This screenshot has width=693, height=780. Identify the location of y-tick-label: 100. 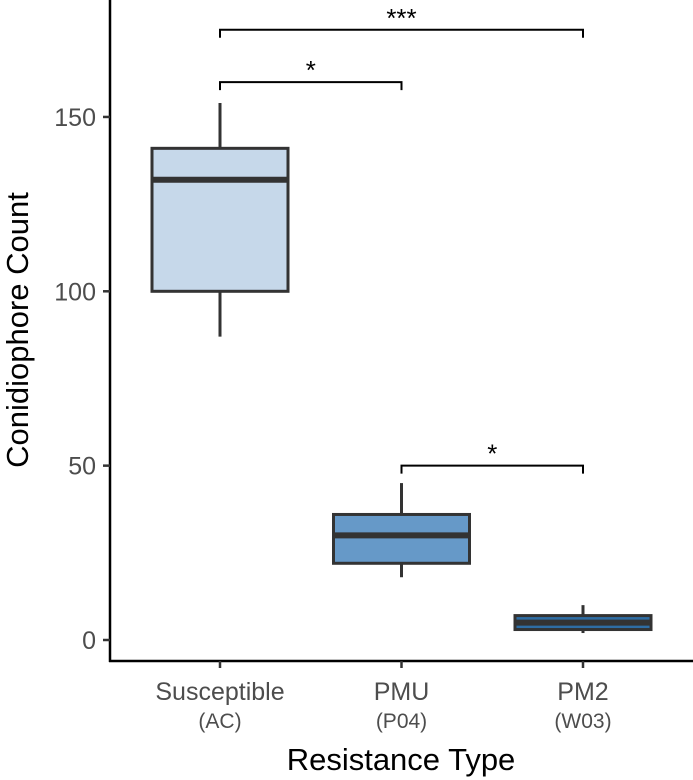
(75, 292).